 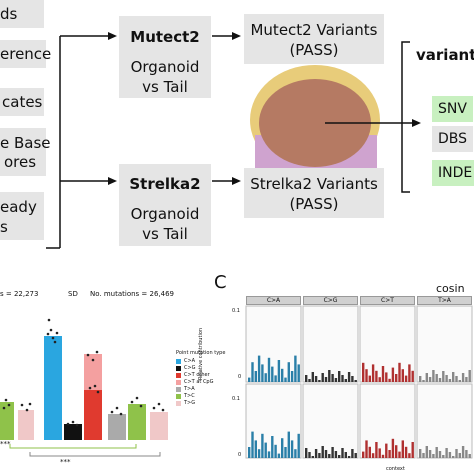 What do you see at coordinates (314, 204) in the screenshot?
I see `strelka-variants-line2: (PASS)` at bounding box center [314, 204].